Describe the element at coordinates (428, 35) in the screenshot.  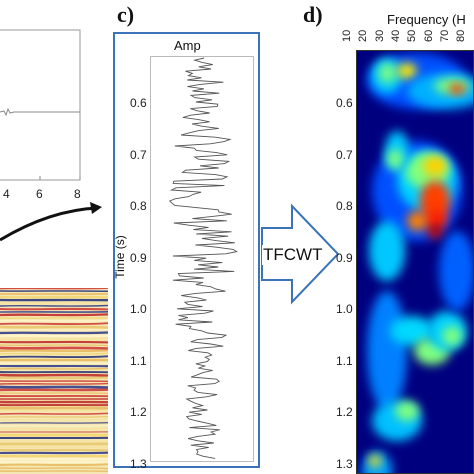
I see `panel-d-xtick: 60` at that location.